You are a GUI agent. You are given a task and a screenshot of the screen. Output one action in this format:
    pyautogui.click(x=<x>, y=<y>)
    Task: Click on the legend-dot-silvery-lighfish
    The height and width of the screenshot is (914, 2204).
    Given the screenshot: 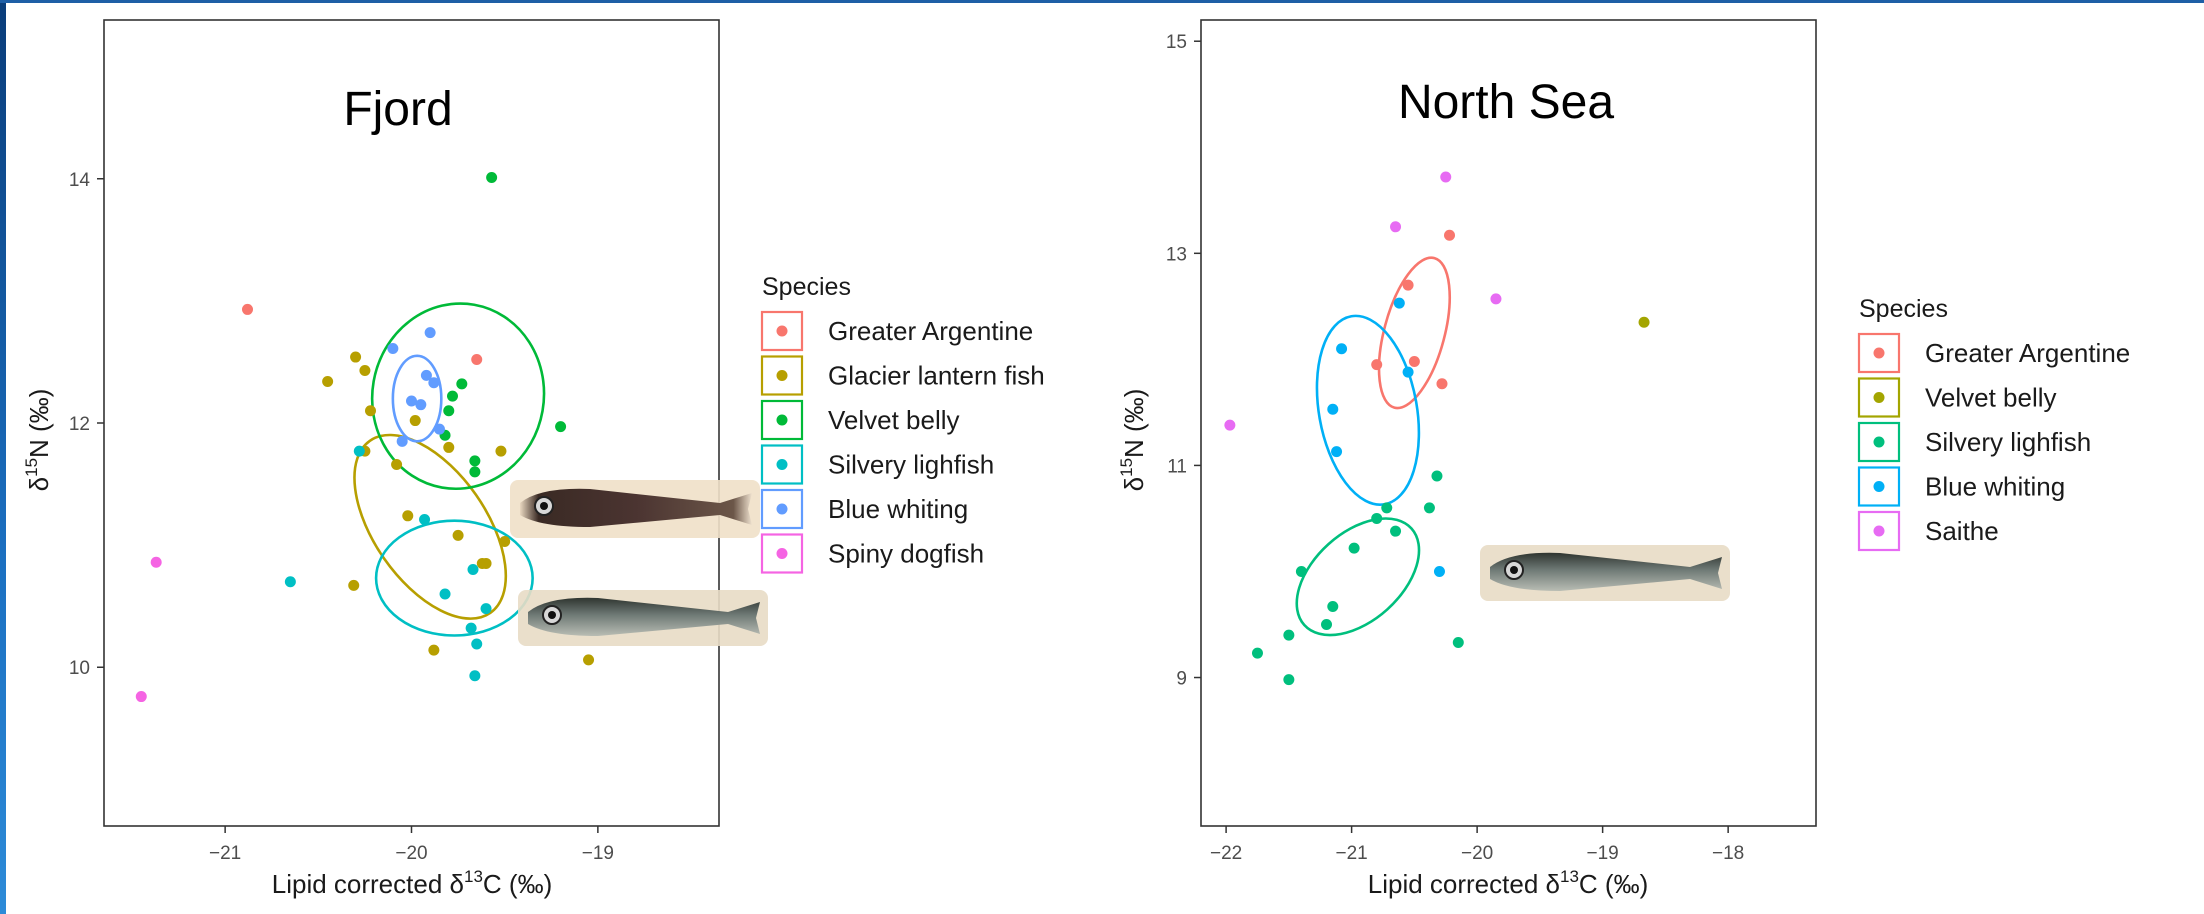 What is the action you would take?
    pyautogui.click(x=1879, y=442)
    